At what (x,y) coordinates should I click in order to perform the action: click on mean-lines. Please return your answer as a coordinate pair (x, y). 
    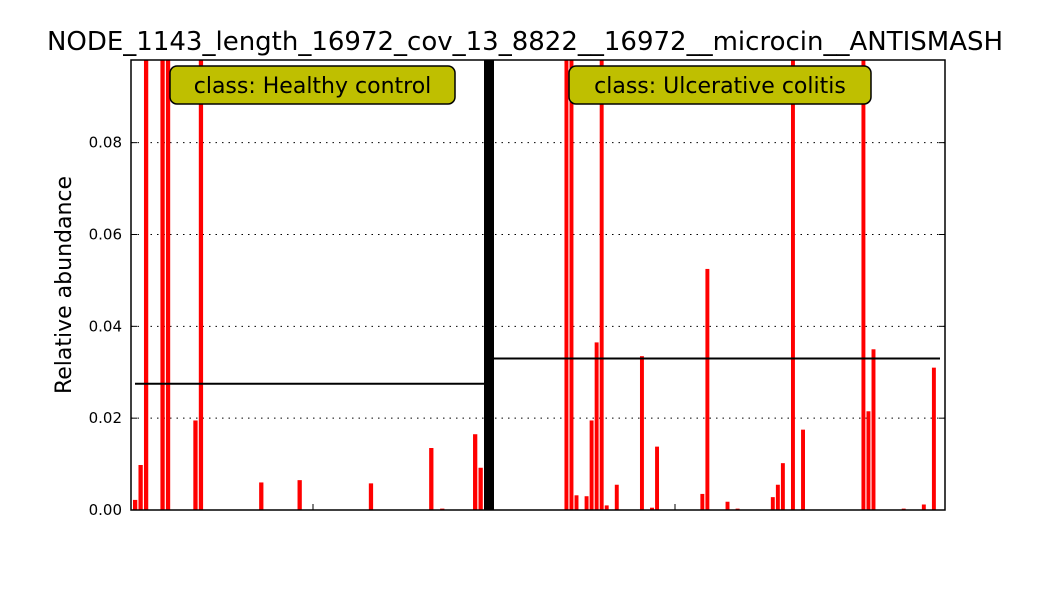
    Looking at the image, I should click on (537, 371).